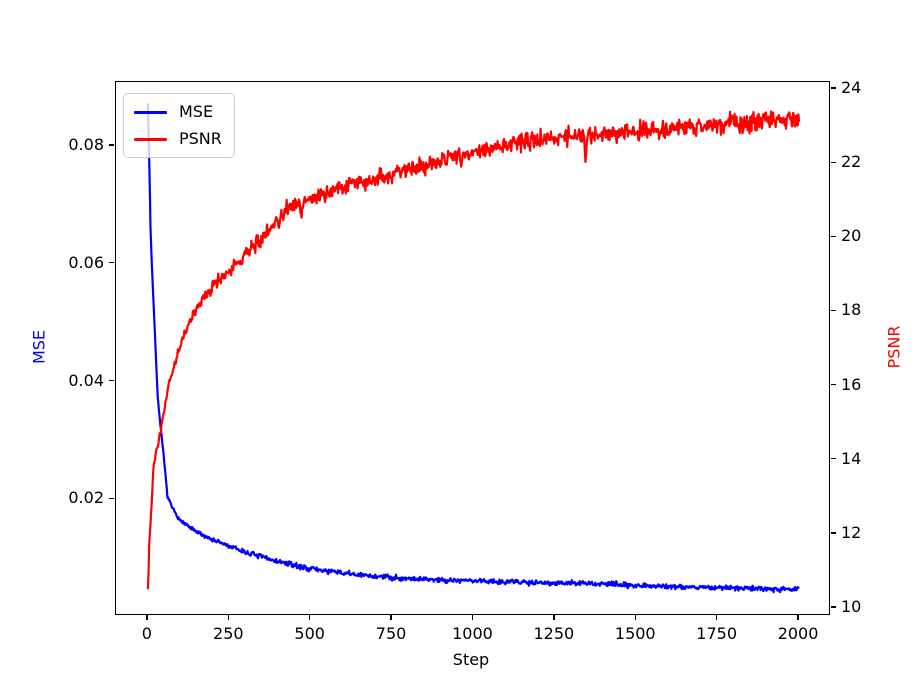  I want to click on x-tick-label: 1000, so click(472, 633).